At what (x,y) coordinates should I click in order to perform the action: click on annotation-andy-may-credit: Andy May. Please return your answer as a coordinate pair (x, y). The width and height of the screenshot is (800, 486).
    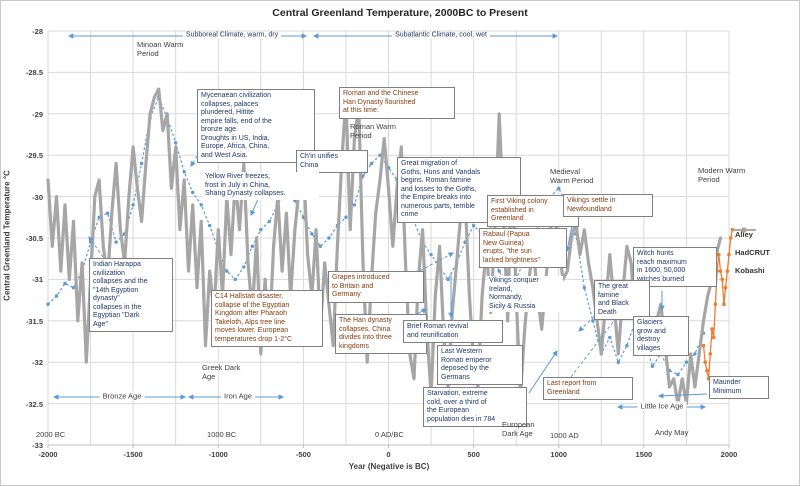
    Looking at the image, I should click on (672, 432).